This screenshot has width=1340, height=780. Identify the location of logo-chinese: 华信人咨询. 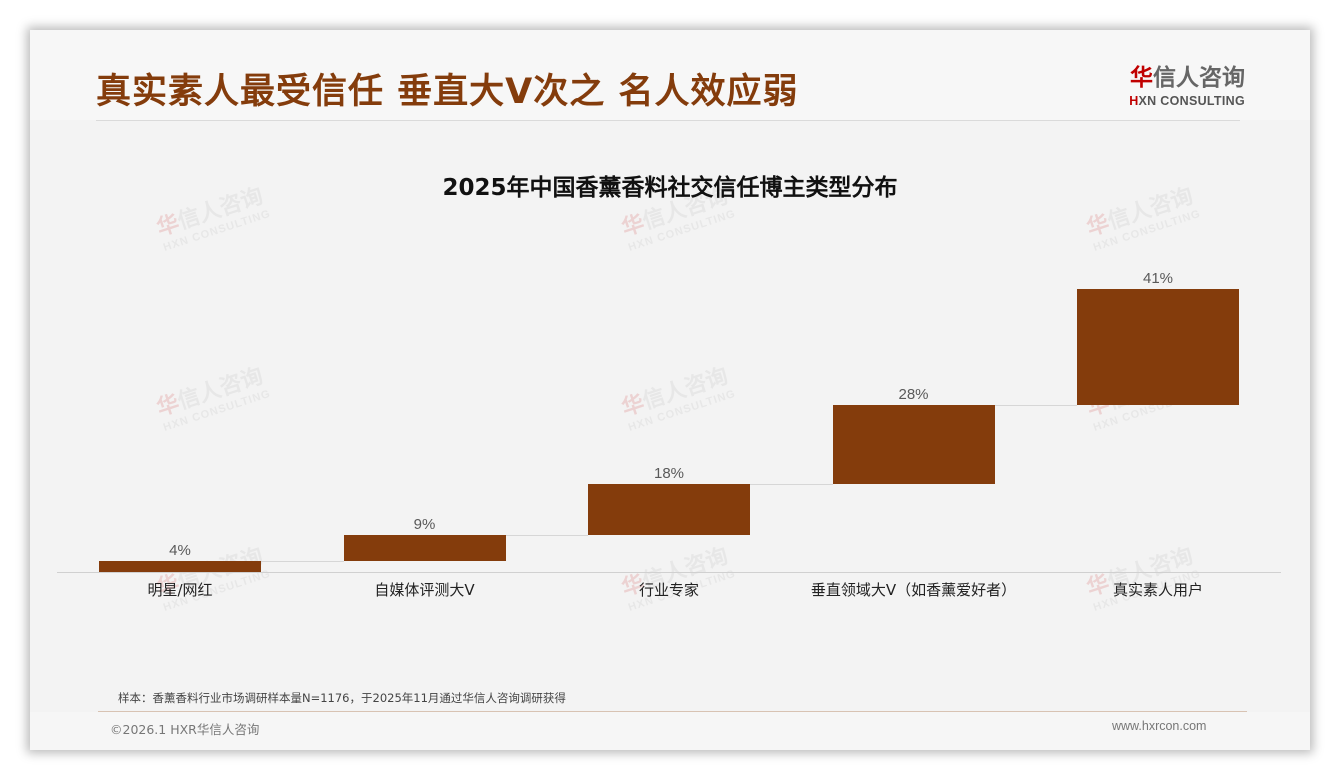
(1187, 78).